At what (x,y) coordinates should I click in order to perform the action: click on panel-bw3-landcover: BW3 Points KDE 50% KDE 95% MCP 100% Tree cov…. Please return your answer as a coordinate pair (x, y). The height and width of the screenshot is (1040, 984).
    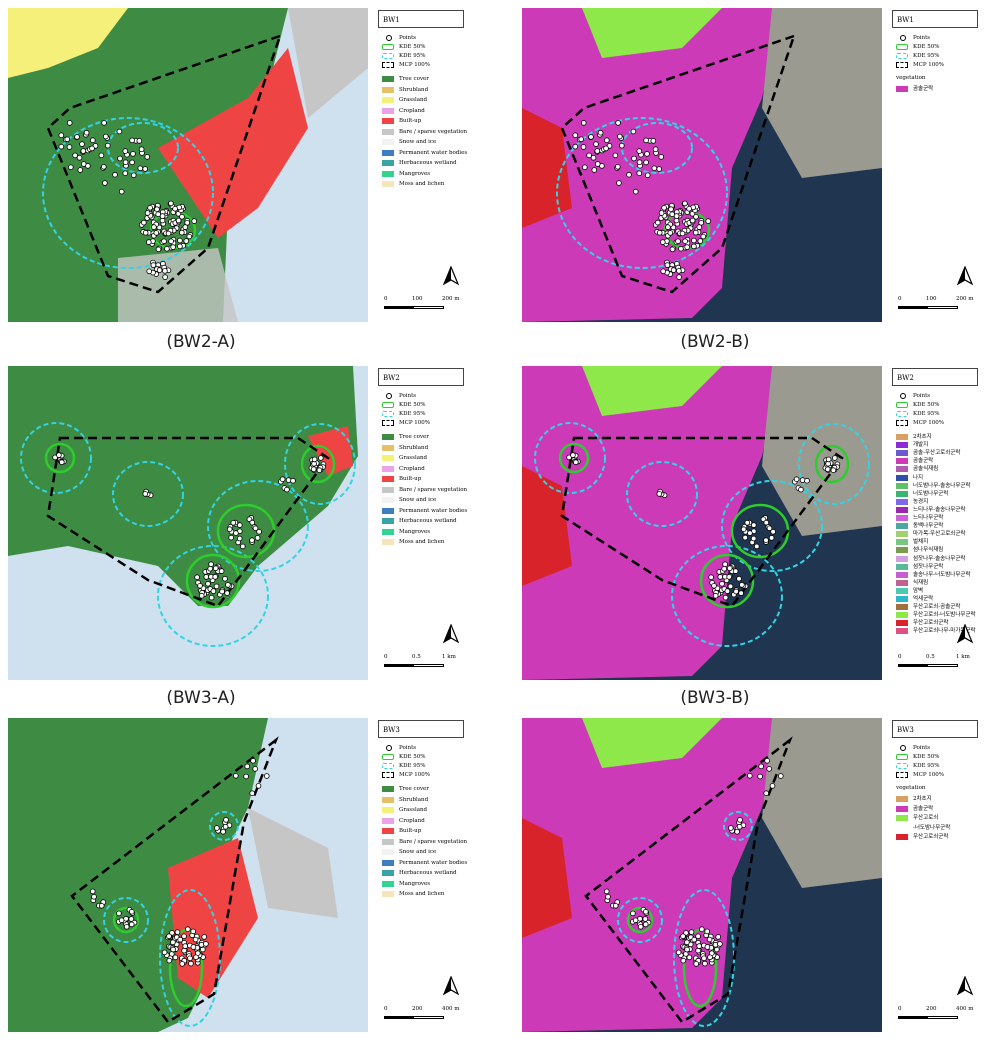
    Looking at the image, I should click on (239, 875).